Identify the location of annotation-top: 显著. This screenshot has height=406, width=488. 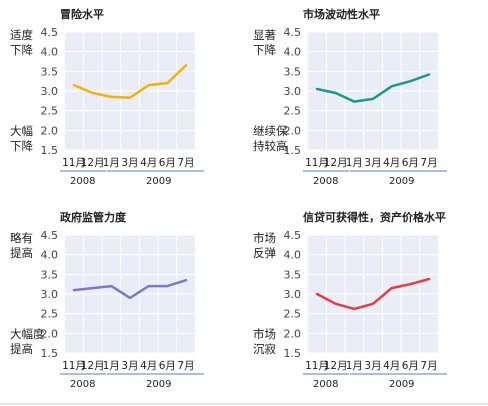
(264, 35).